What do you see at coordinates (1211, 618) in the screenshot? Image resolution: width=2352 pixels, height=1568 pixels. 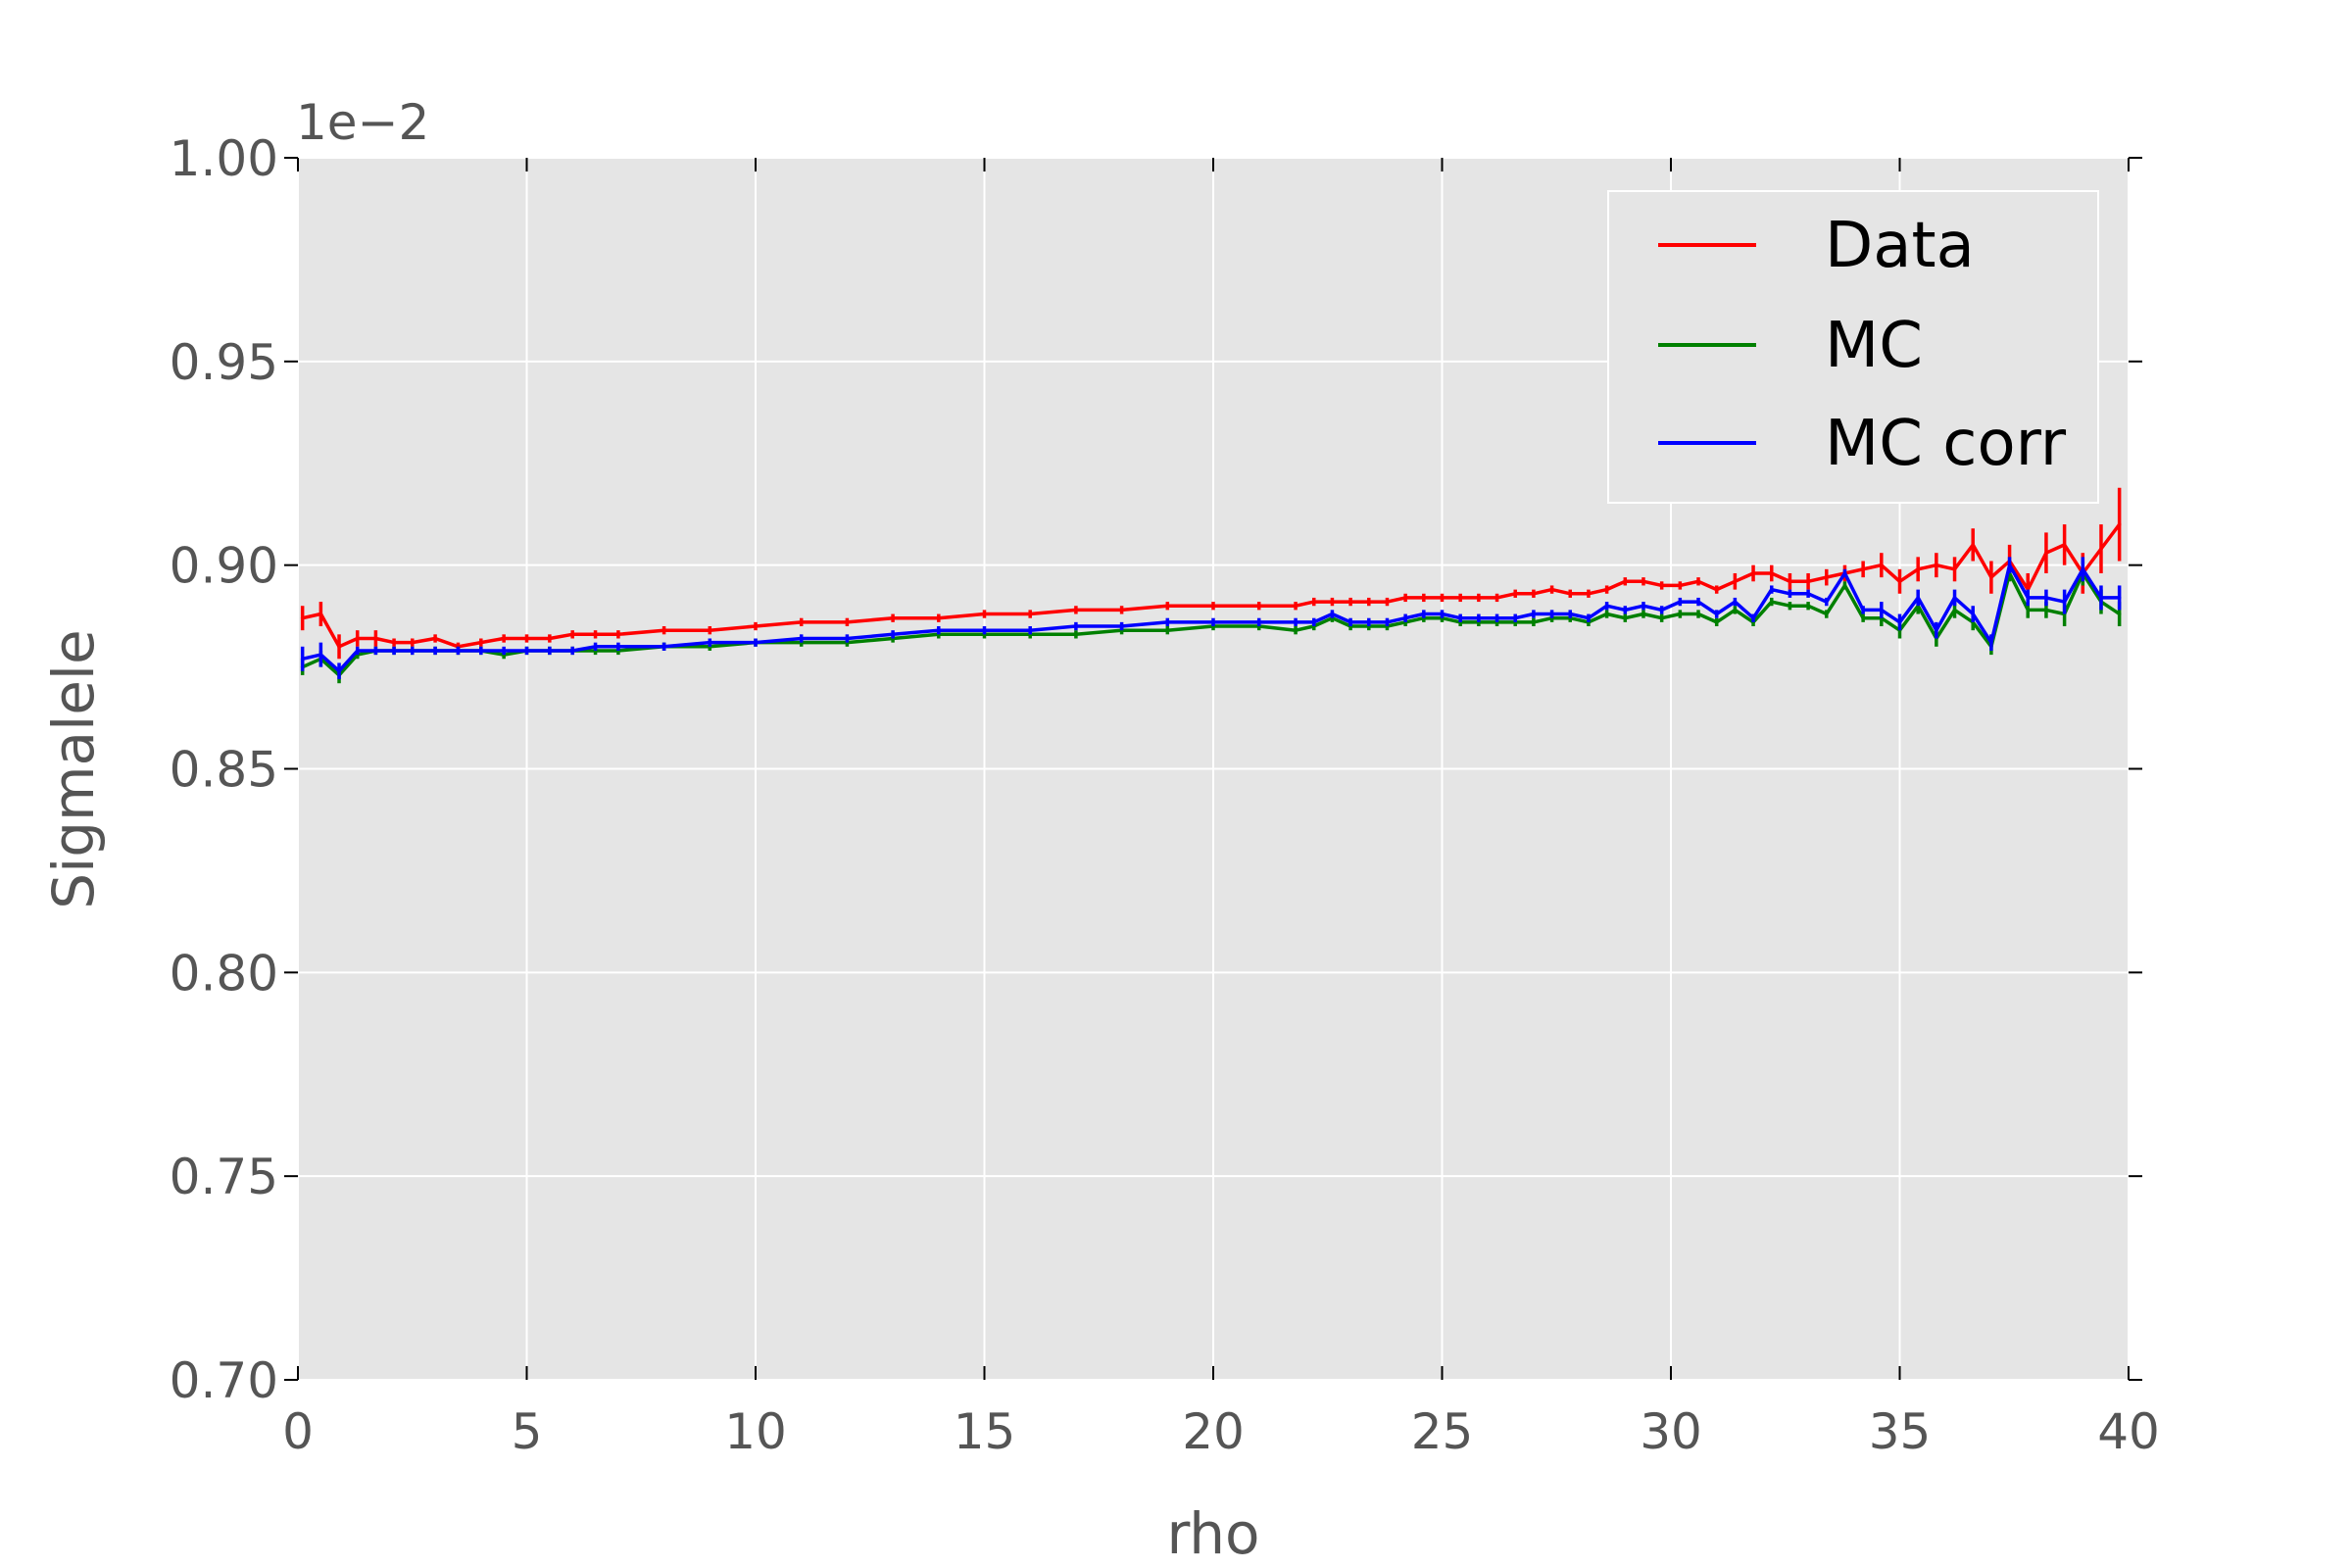 I see `series-mc-corr` at bounding box center [1211, 618].